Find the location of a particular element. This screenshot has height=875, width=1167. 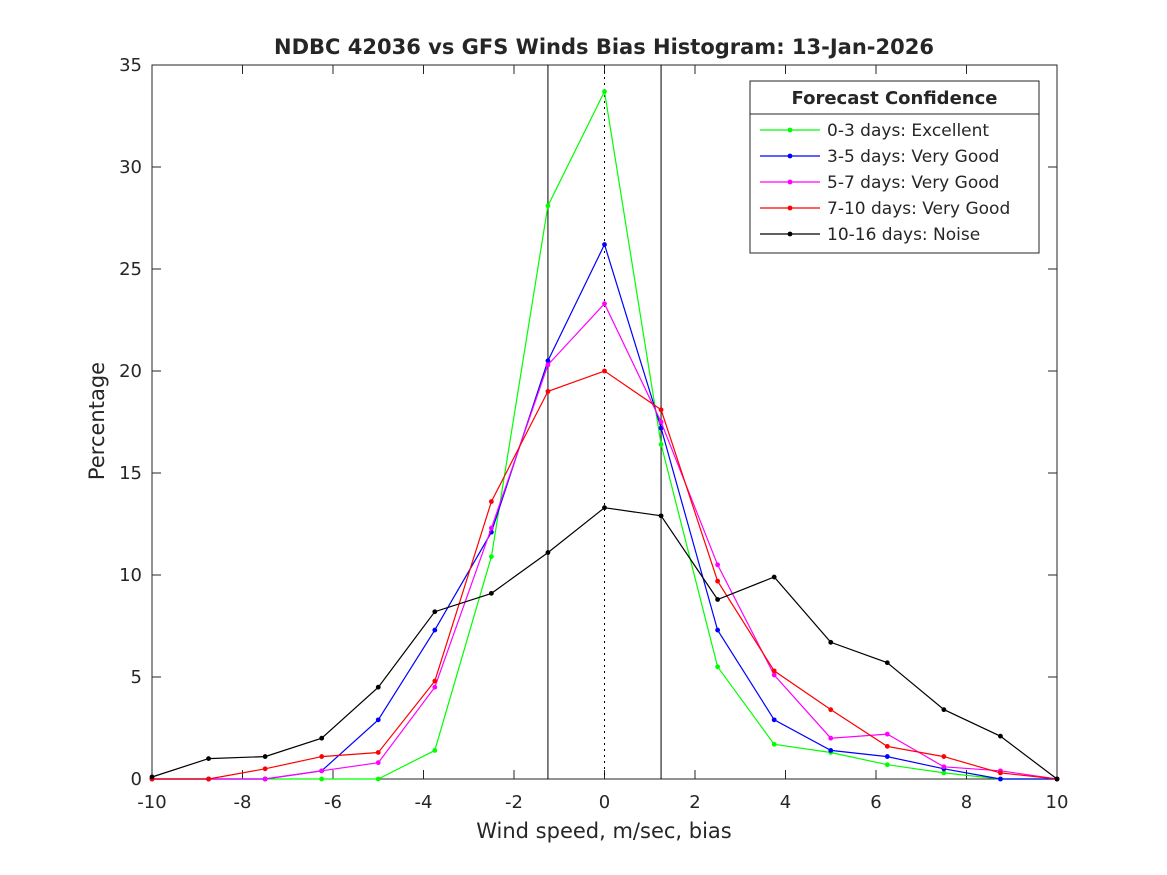

y-tick-label: 25 is located at coordinates (130, 269).